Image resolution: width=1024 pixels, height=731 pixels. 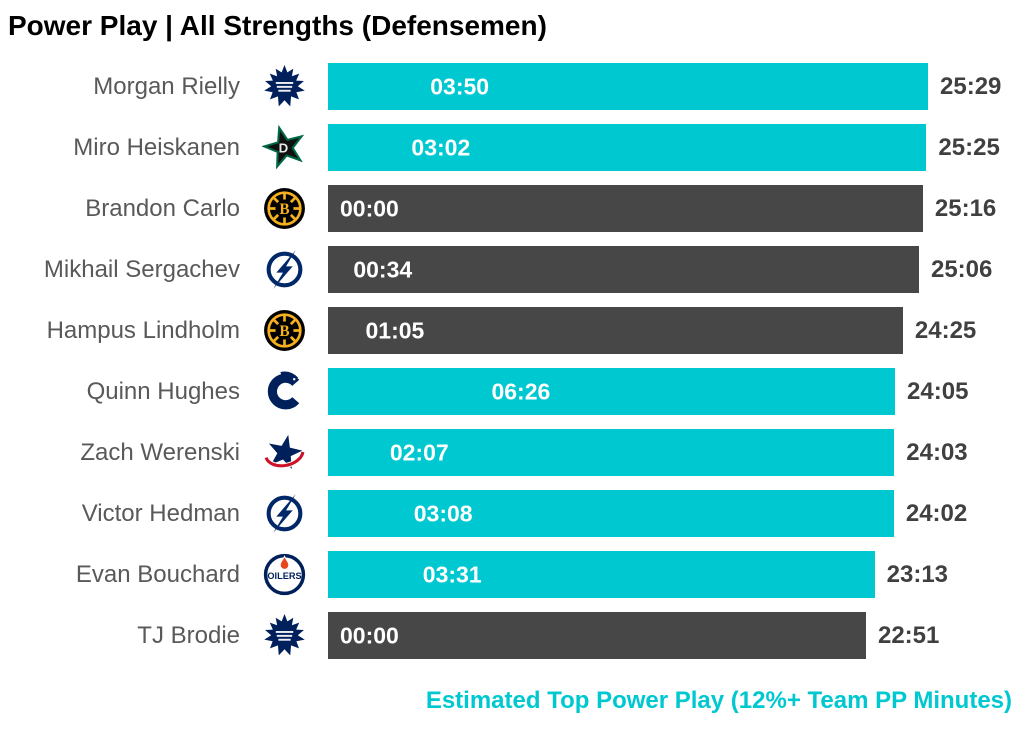 I want to click on player-name: Quinn Hughes, so click(x=163, y=391).